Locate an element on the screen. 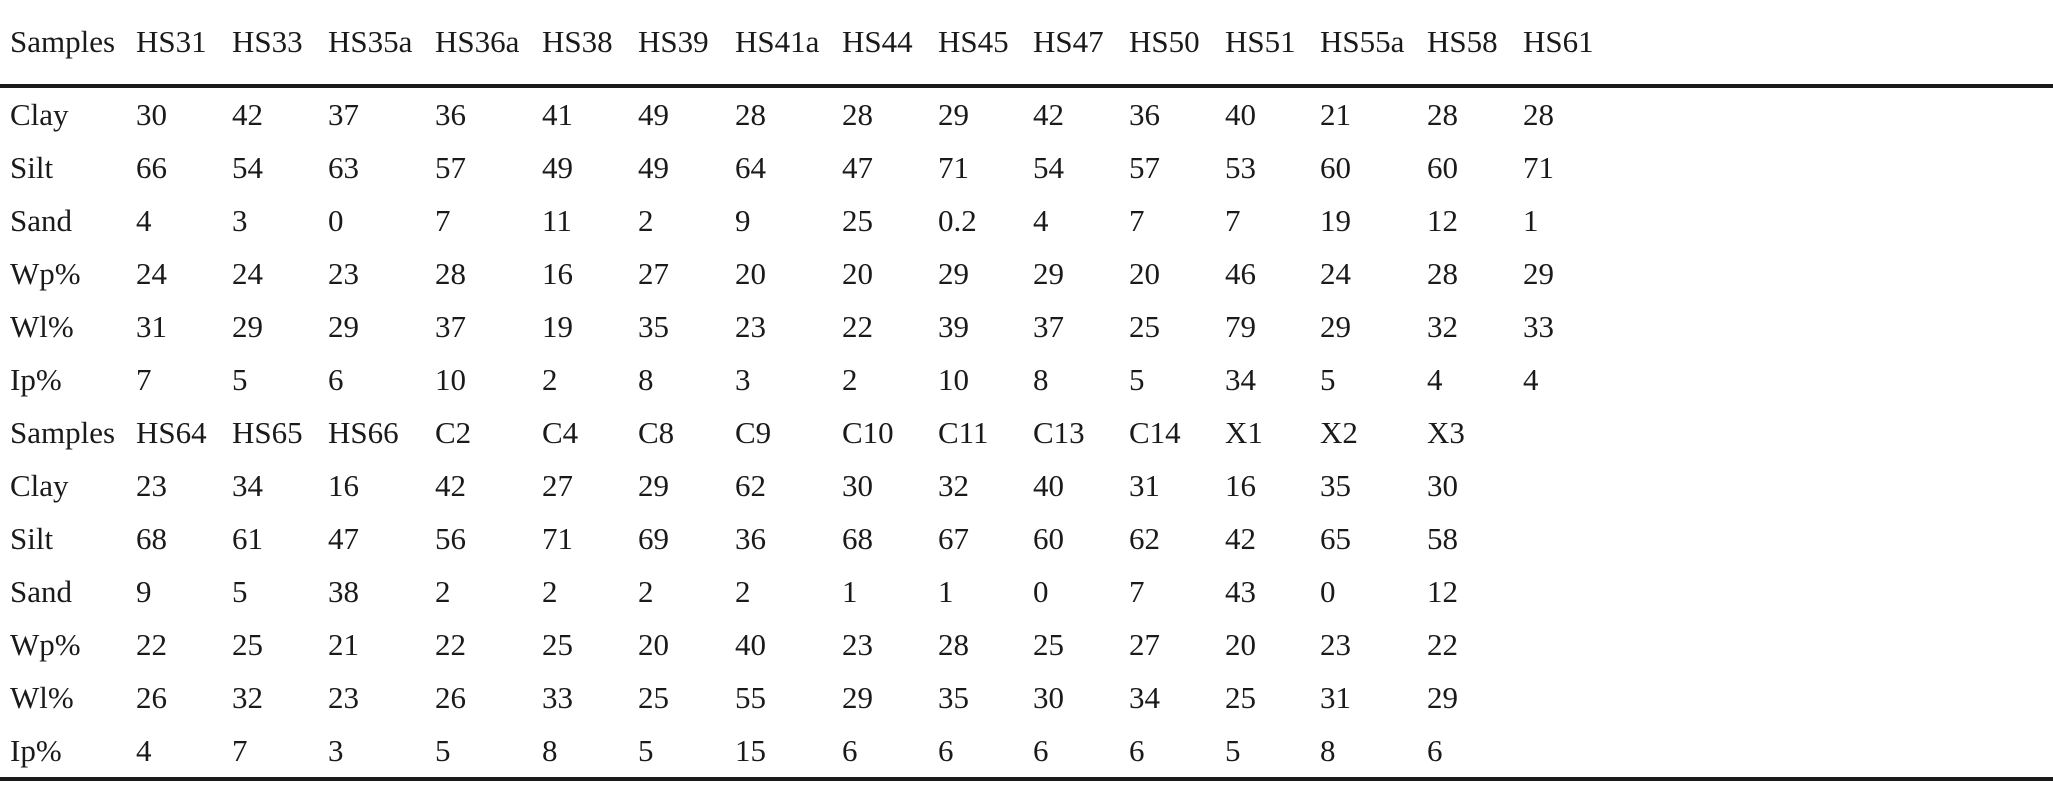  table-row: Ip% 7 5 6 10 2 8 3 2 10 8 5 34 5 4 4 is located at coordinates (1026, 379).